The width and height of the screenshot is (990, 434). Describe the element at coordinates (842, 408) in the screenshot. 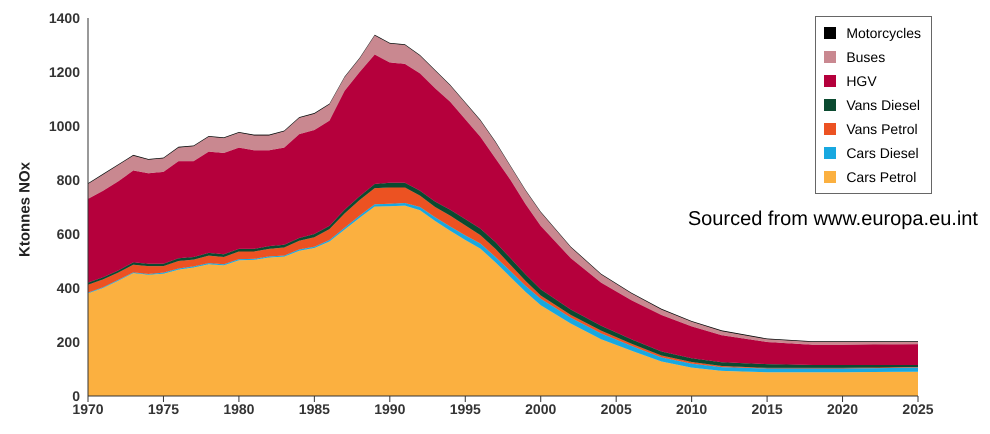

I see `x-tick-label: 2020` at that location.